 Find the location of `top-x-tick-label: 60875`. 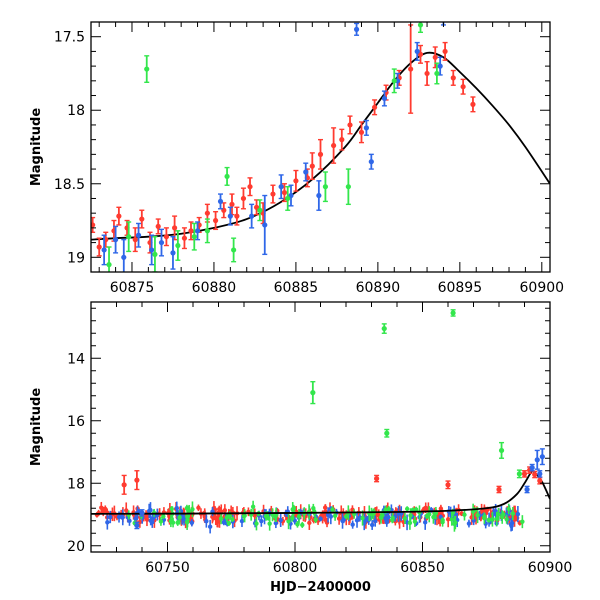

top-x-tick-label: 60875 is located at coordinates (132, 288).